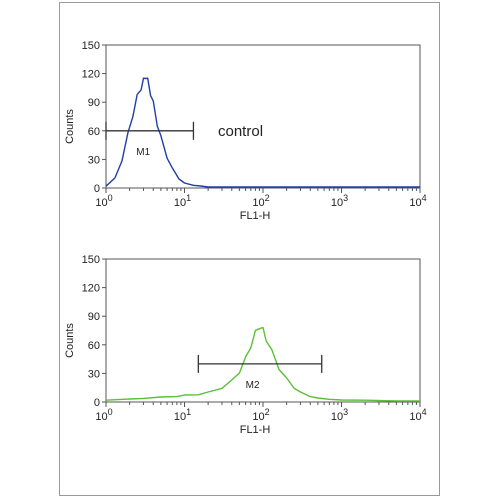  I want to click on annotation-label: control, so click(240, 131).